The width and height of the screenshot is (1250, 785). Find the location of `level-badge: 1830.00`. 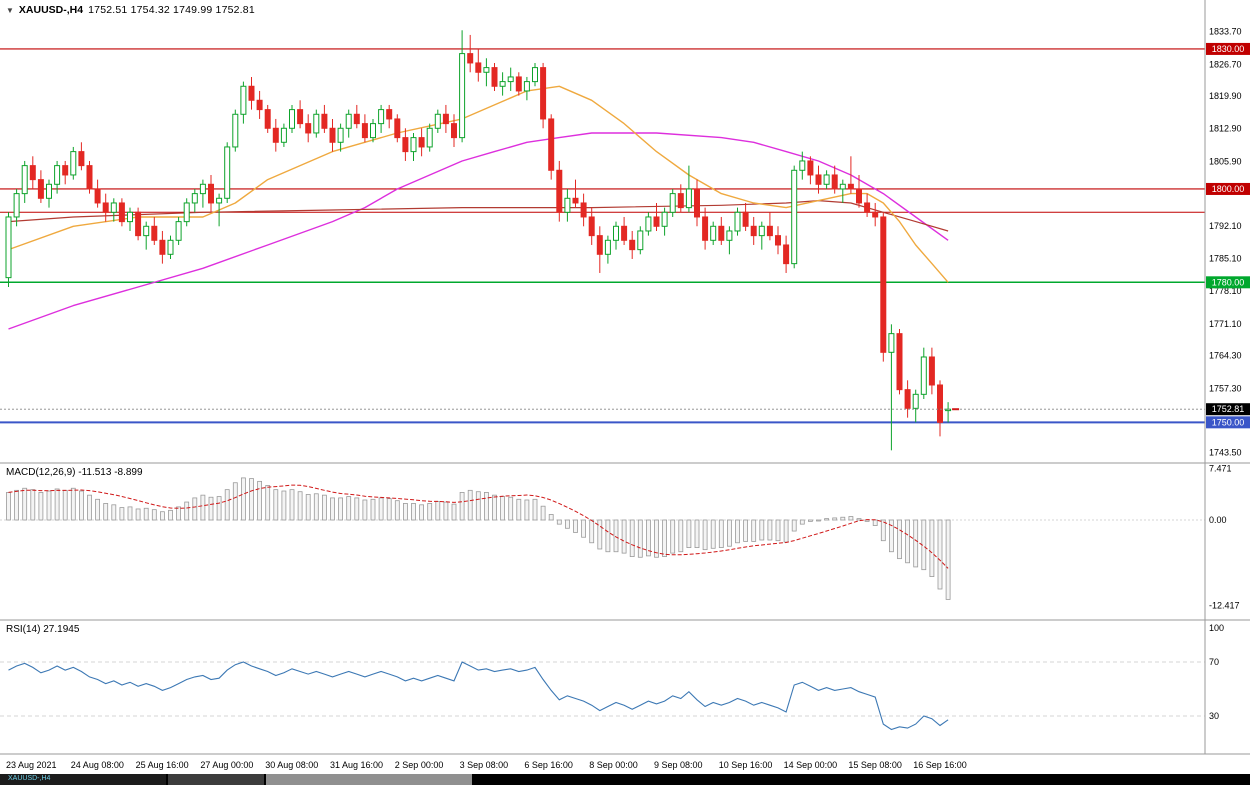

level-badge: 1830.00 is located at coordinates (1228, 48).